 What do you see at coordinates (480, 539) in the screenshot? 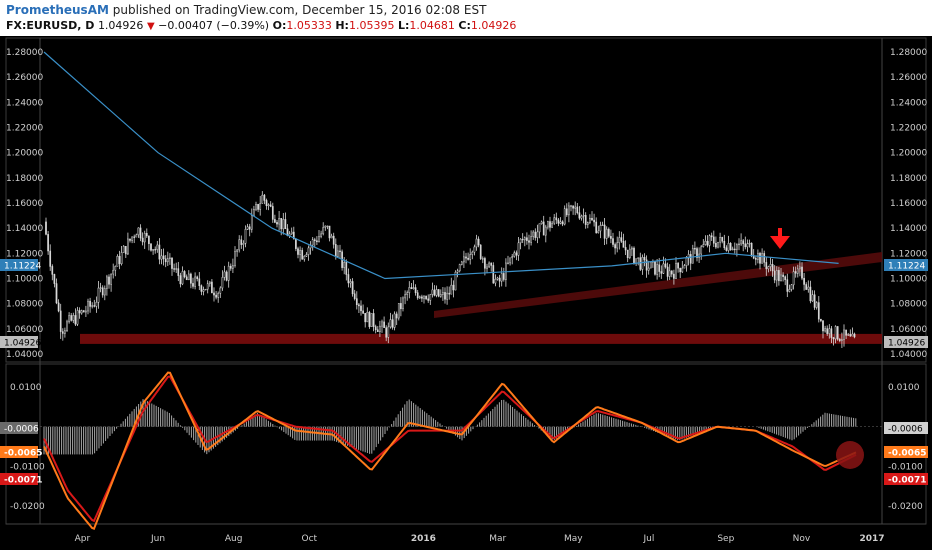
I see `time-axis-labels: Apr Jun Aug Oct 2016 Mar May Jul Sep Nov 2017` at bounding box center [480, 539].